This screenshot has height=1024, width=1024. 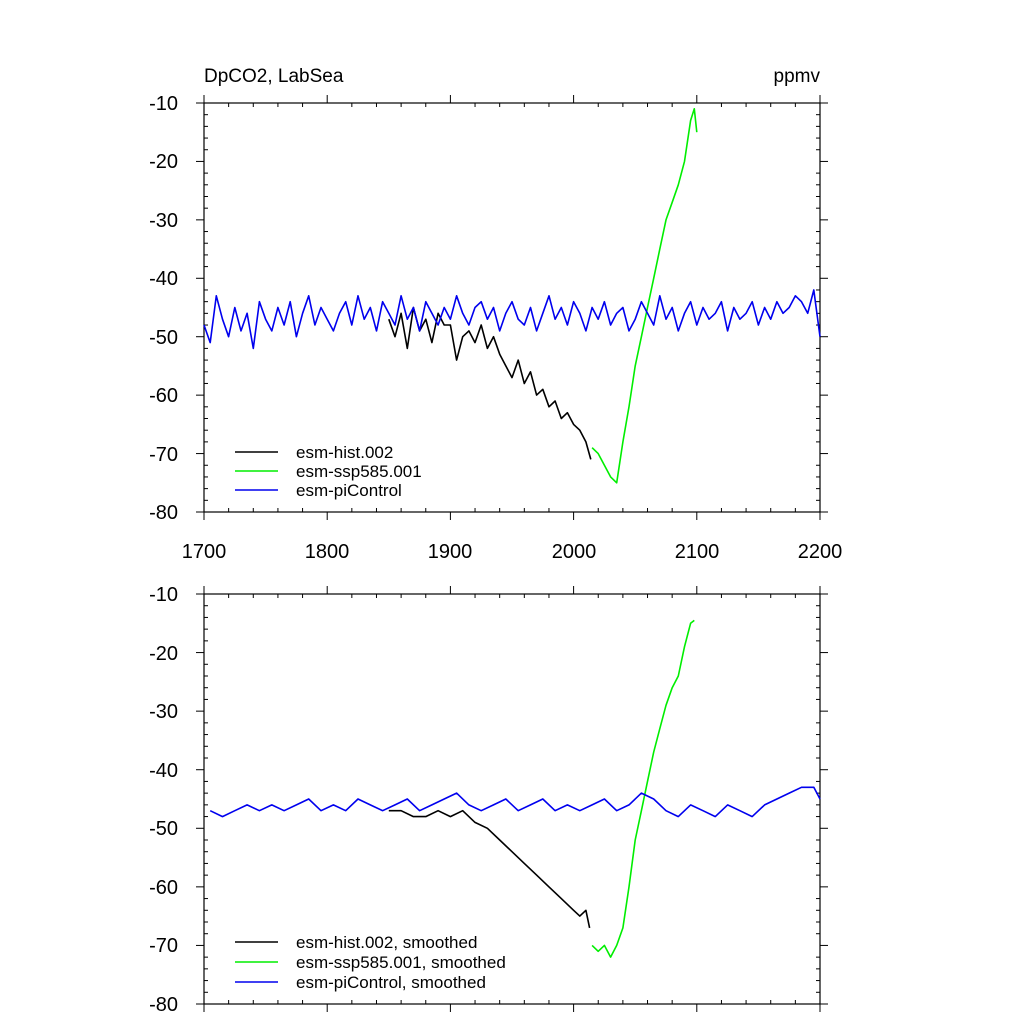 What do you see at coordinates (163, 771) in the screenshot?
I see `bottom-ytick-label: -40` at bounding box center [163, 771].